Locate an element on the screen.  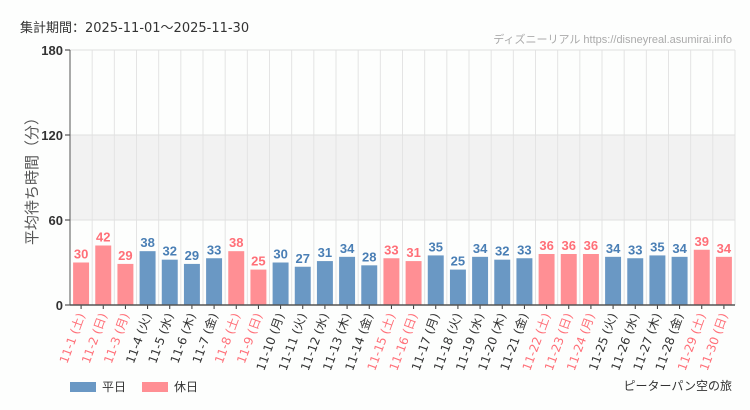
y-axis-label: 平均待ち時間（分） is located at coordinates (32, 177).